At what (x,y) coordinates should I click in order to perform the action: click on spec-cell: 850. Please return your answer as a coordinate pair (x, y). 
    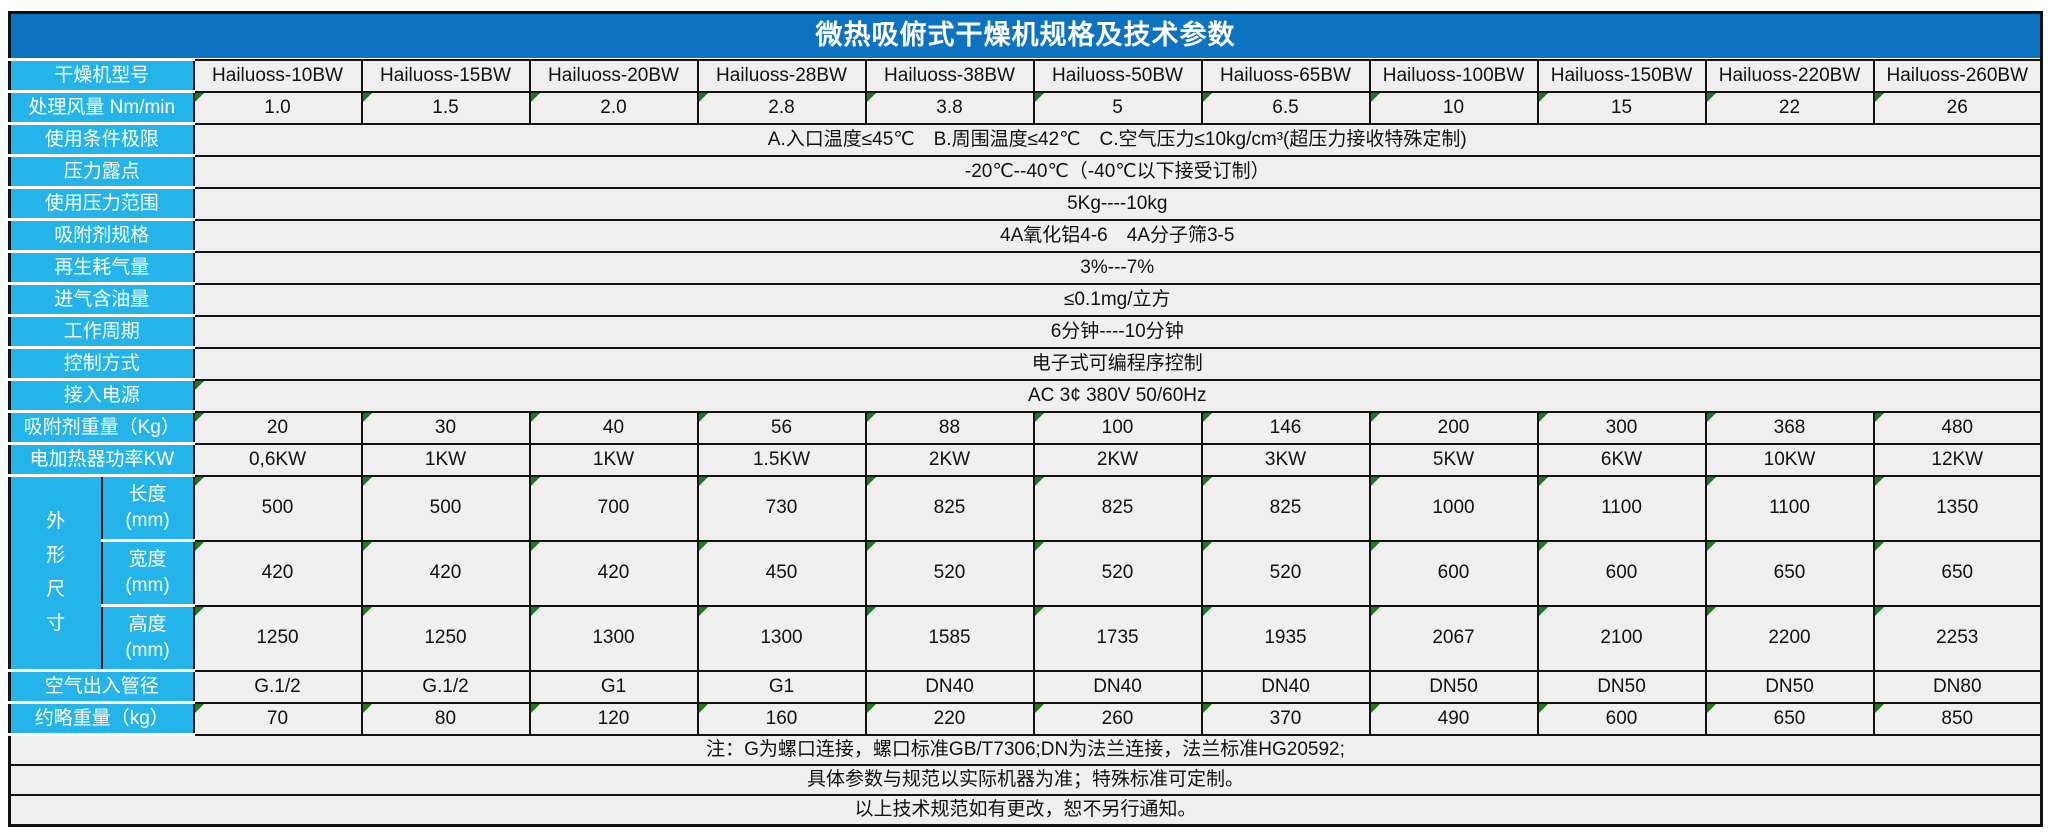
    Looking at the image, I should click on (1957, 718).